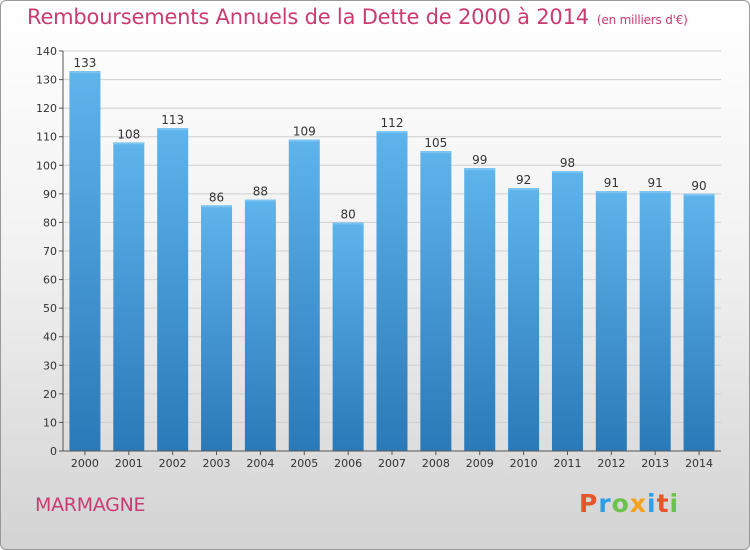  What do you see at coordinates (698, 186) in the screenshot?
I see `bar-value-label: 90` at bounding box center [698, 186].